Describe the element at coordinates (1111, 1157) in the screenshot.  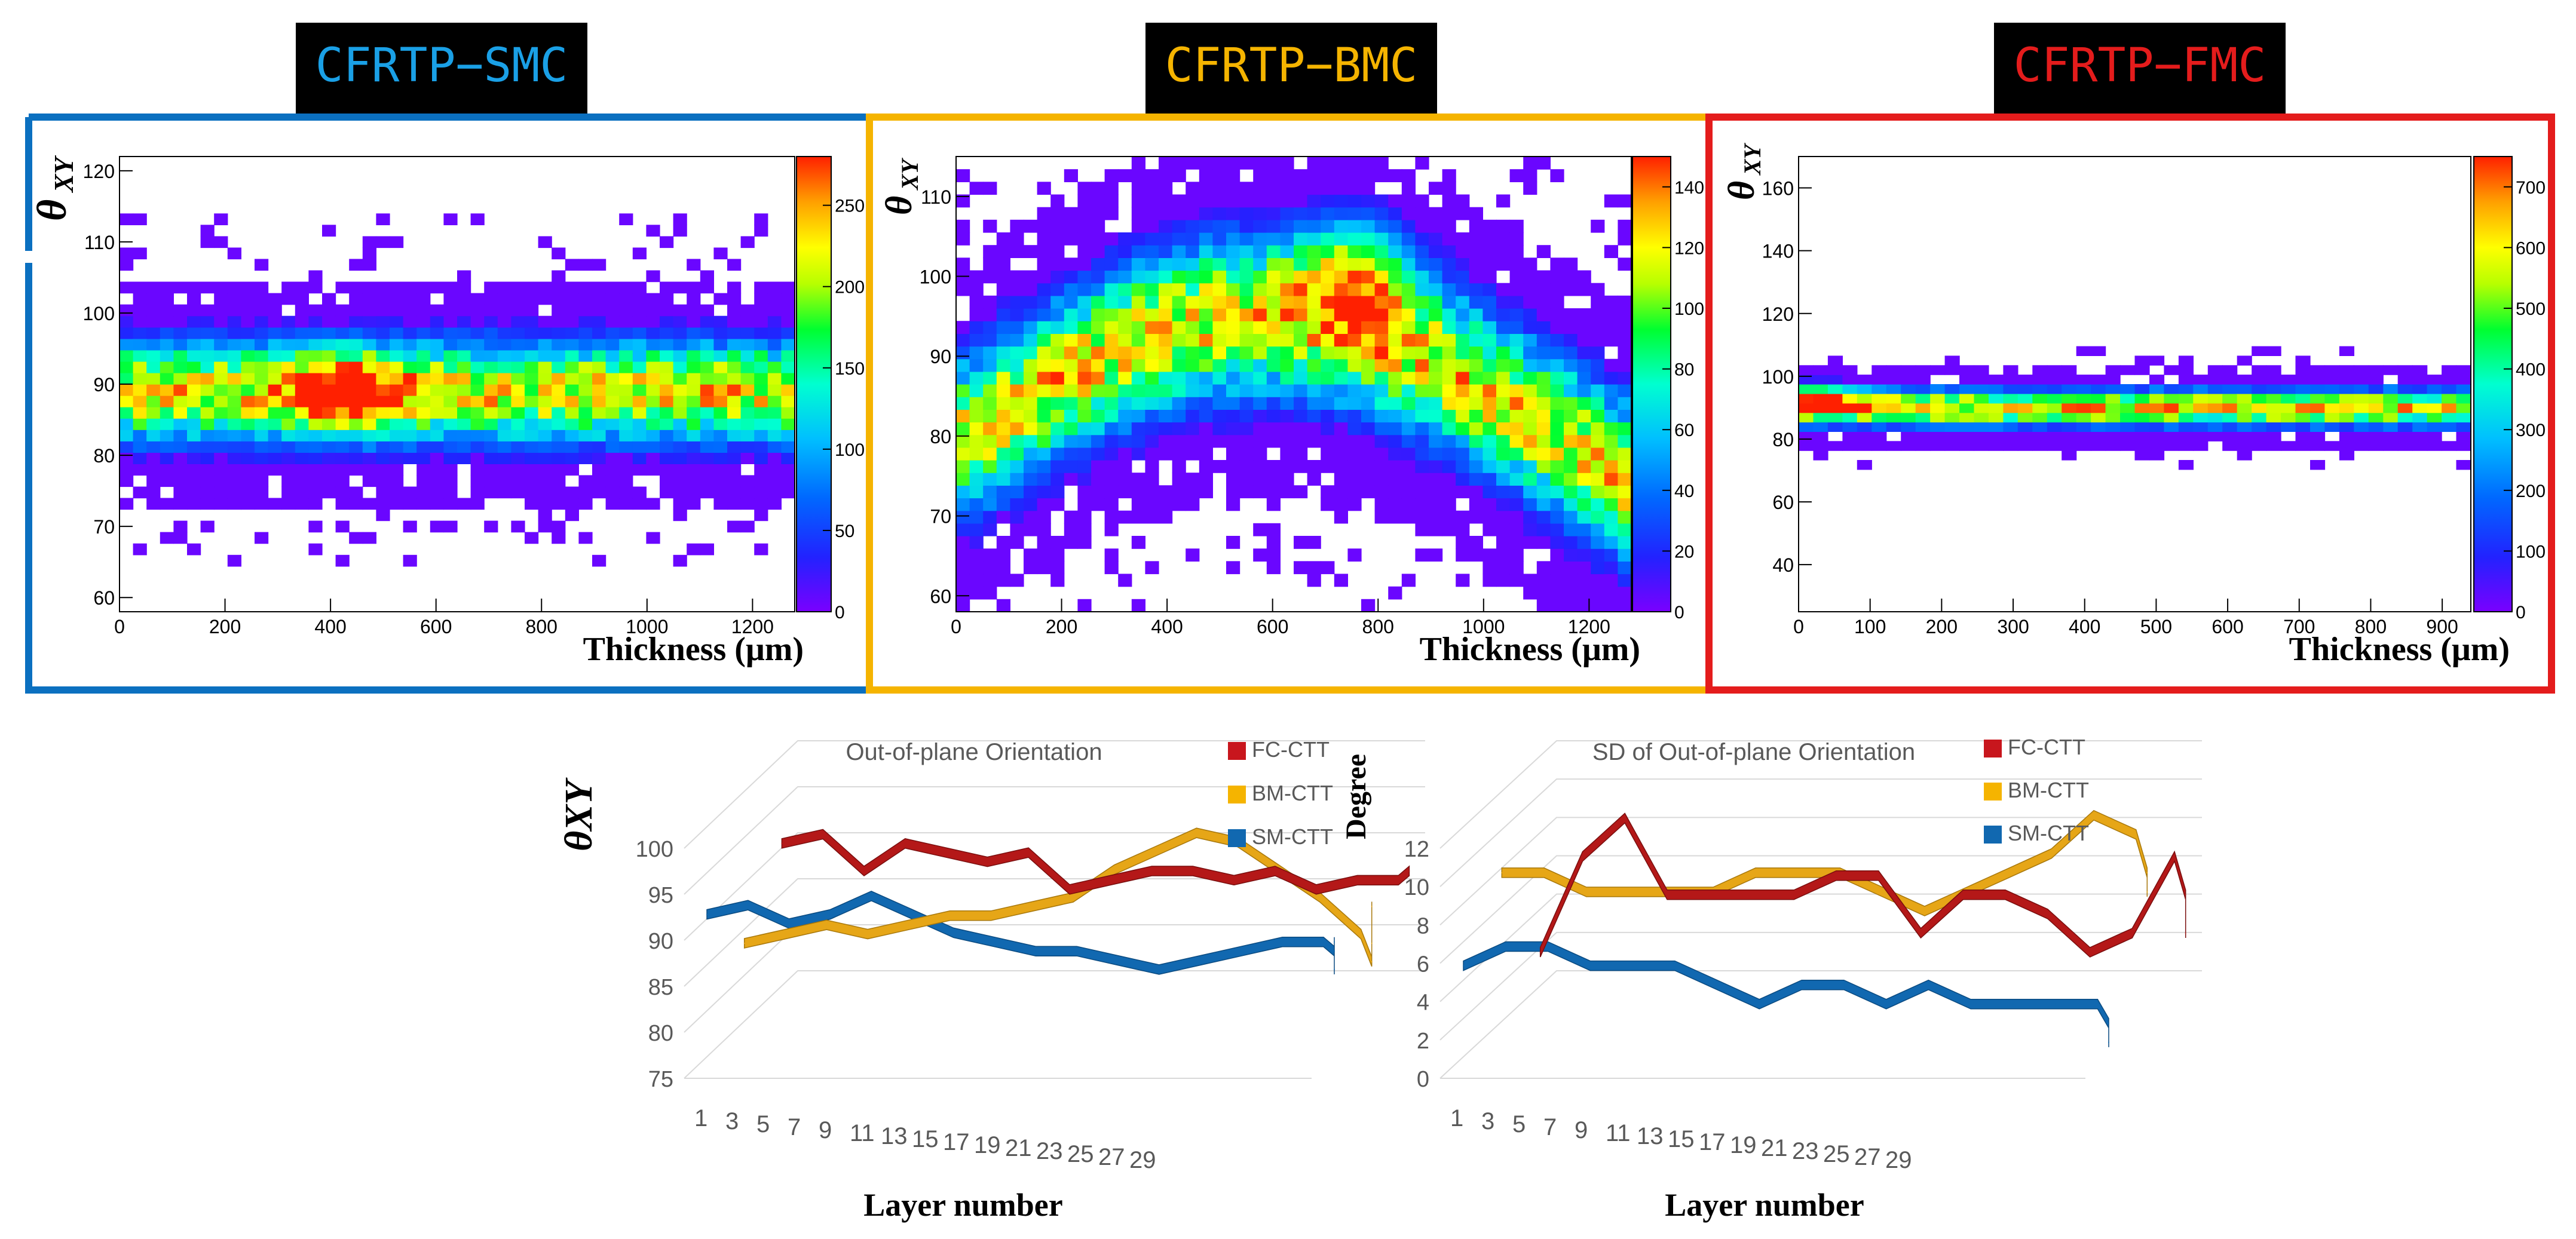
I see `x-tick-label: 27` at that location.